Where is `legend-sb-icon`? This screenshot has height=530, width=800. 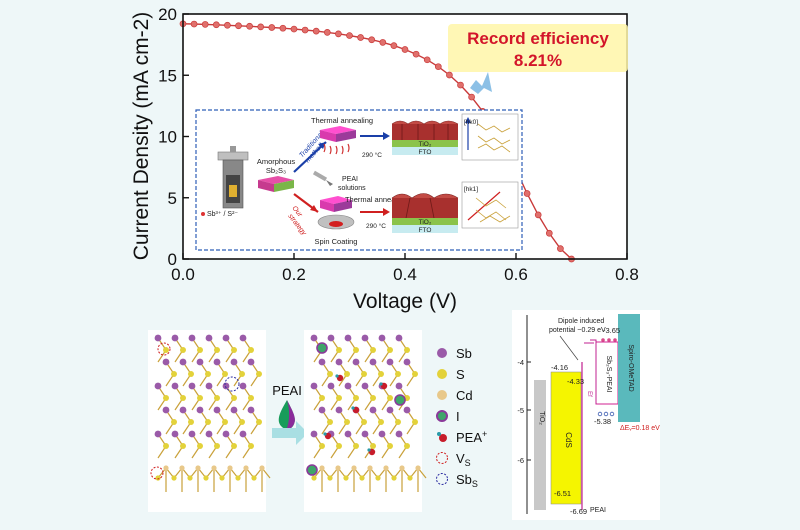
legend-sb-icon is located at coordinates (442, 353).